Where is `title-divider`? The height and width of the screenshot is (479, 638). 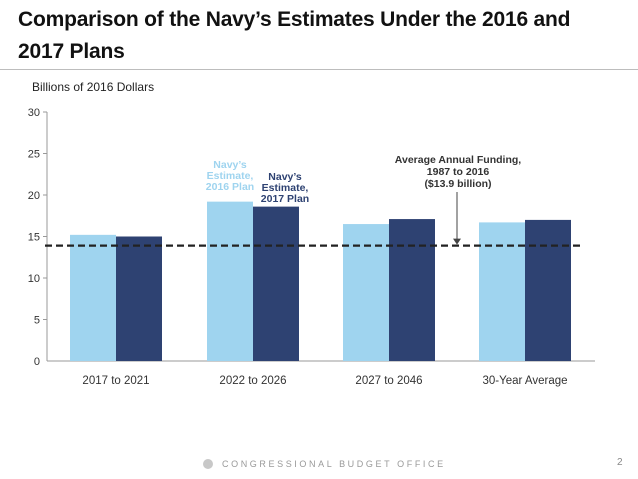 title-divider is located at coordinates (319, 69).